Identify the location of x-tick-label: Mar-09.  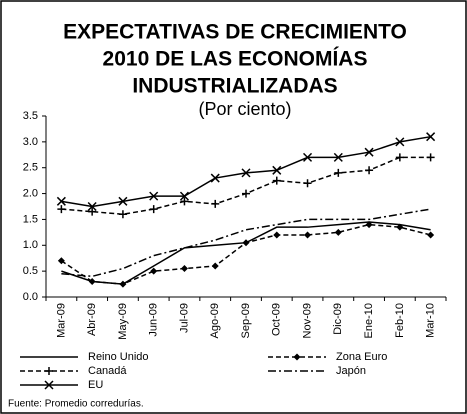
(61, 320).